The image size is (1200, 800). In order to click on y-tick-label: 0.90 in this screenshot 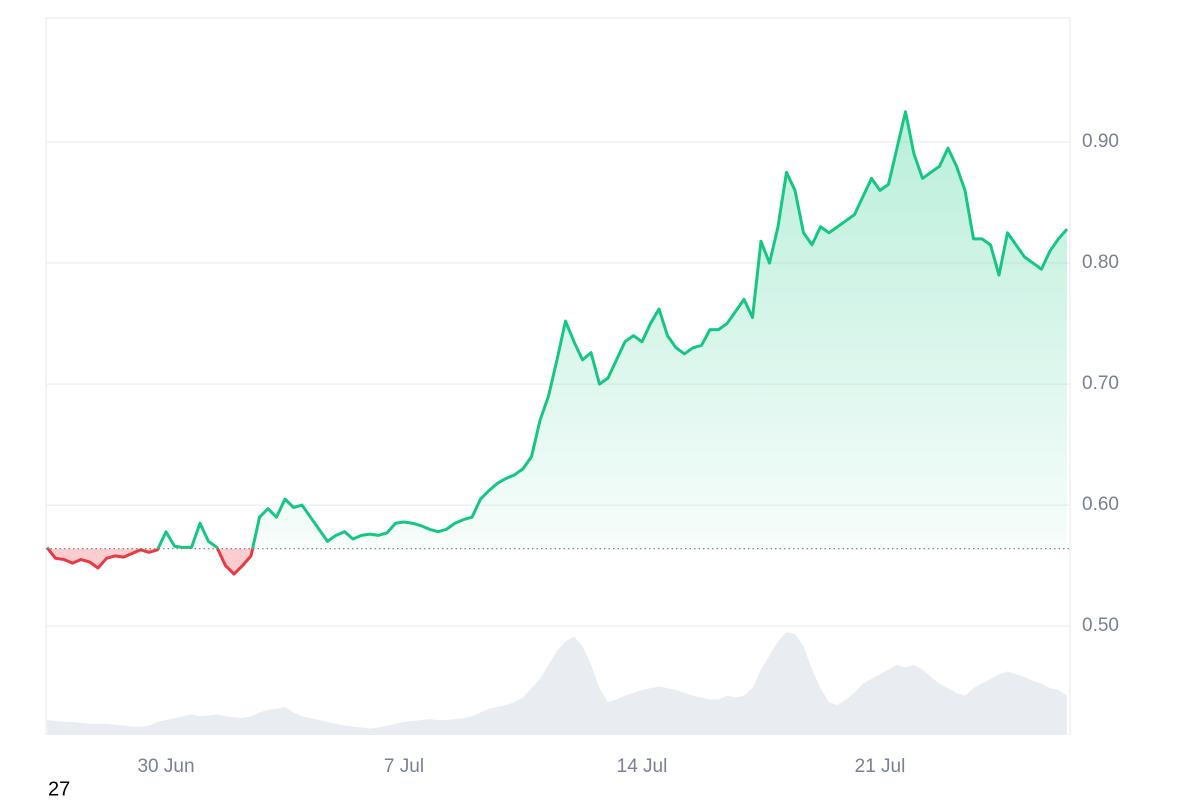, I will do `click(1100, 141)`.